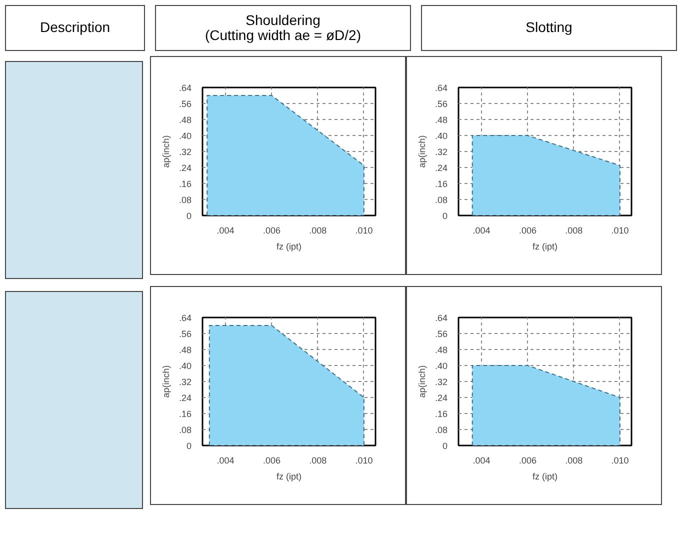 The image size is (683, 535). Describe the element at coordinates (282, 28) in the screenshot. I see `chart-title: Shouldering (Cutting width ae = øD/2)` at that location.